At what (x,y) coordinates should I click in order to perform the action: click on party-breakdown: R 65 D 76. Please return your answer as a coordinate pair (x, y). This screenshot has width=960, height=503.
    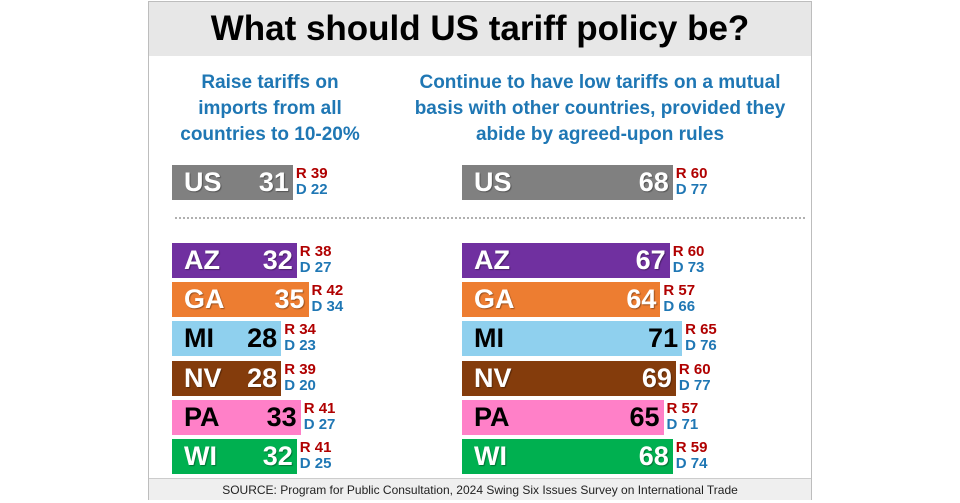
    Looking at the image, I should click on (701, 338).